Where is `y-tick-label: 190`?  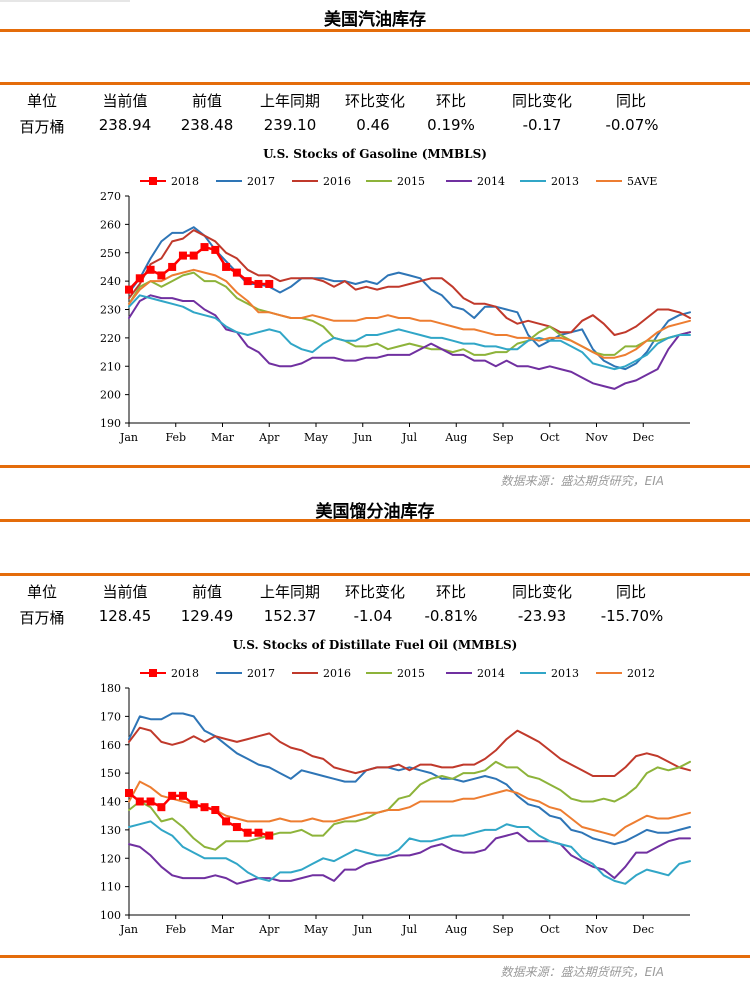
y-tick-label: 190 is located at coordinates (110, 423).